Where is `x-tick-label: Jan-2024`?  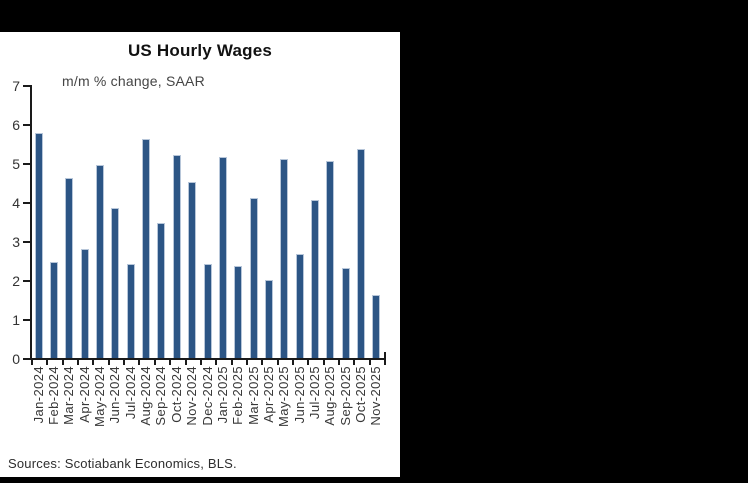 x-tick-label: Jan-2024 is located at coordinates (38, 395).